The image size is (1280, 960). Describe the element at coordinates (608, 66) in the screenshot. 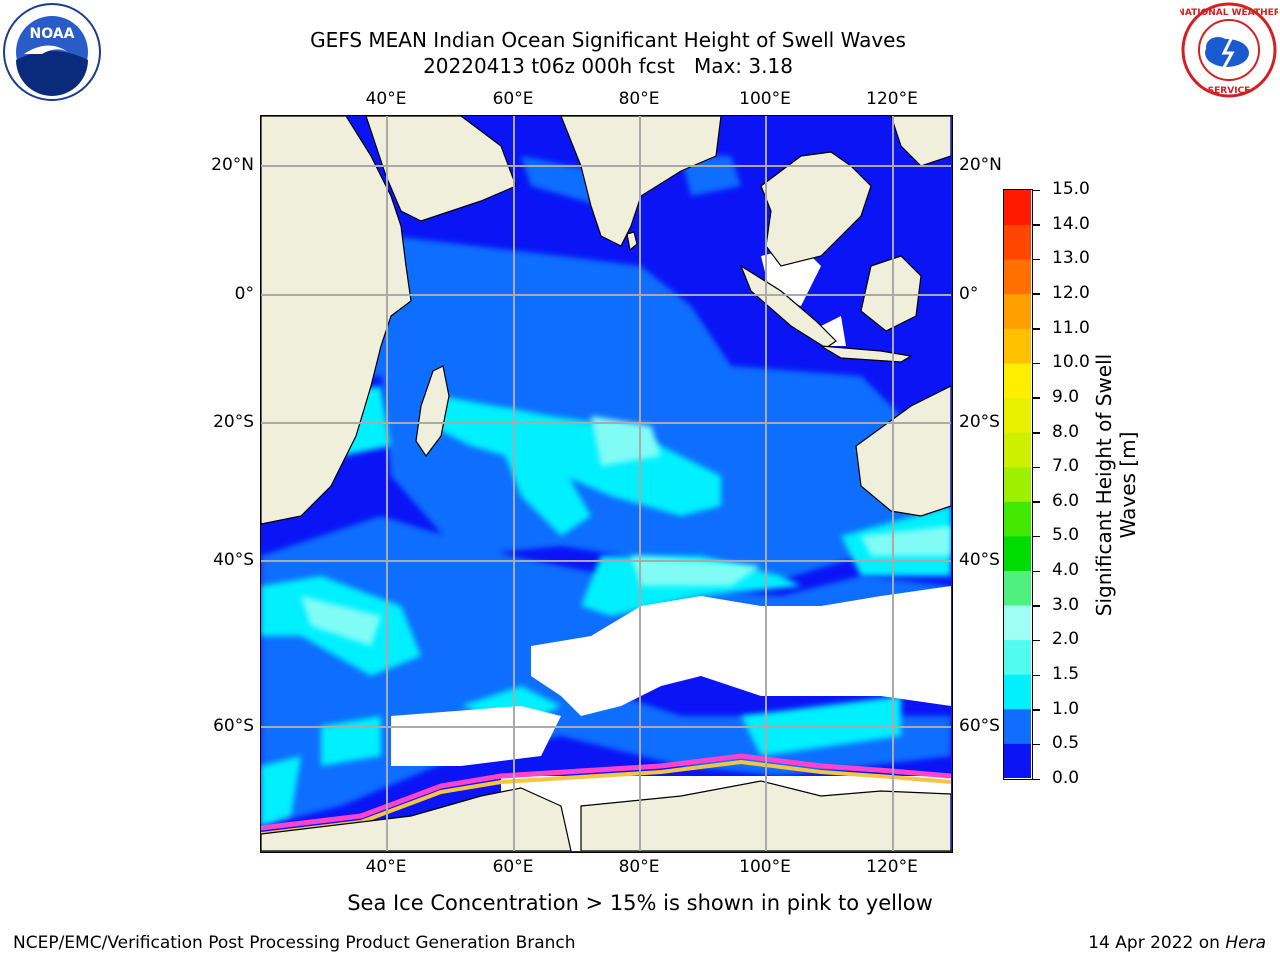

I see `map-subtitle: 20220413 t06z 000h fcst Max: 3.18` at that location.